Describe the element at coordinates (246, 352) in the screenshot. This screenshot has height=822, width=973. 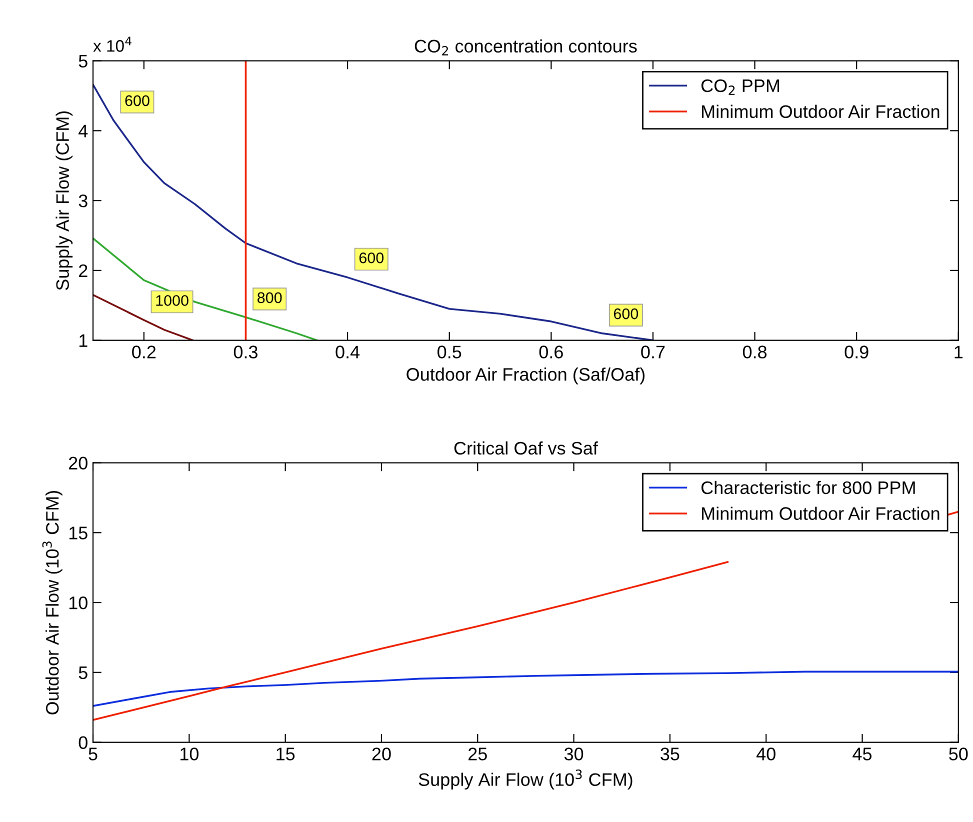
I see `x-tick-label: 0.3` at that location.